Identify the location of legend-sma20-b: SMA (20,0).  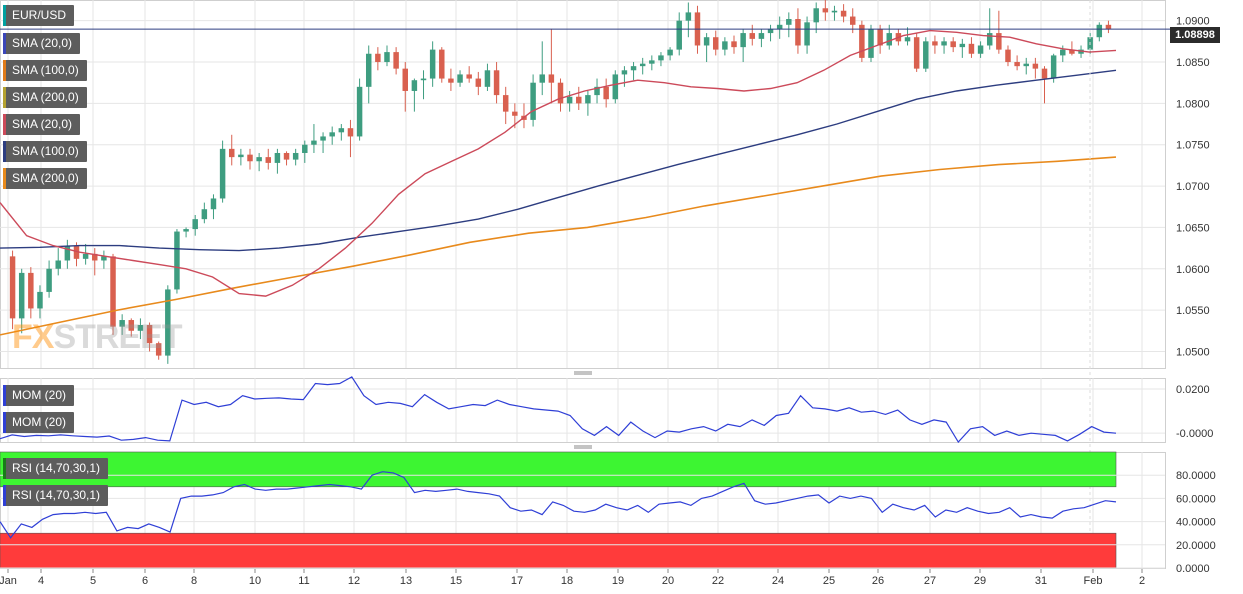
(42, 124).